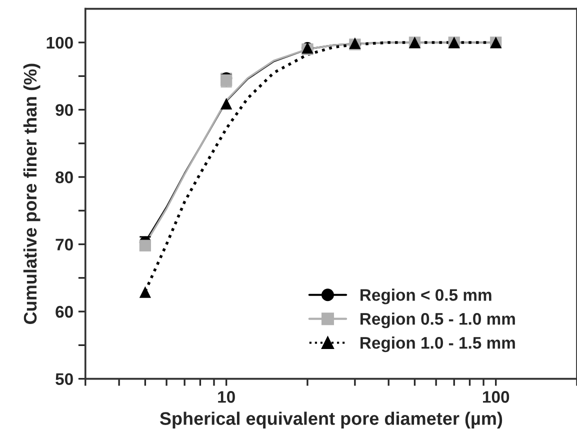 The height and width of the screenshot is (442, 577). Describe the element at coordinates (64, 312) in the screenshot. I see `y-tick-label: 60` at that location.